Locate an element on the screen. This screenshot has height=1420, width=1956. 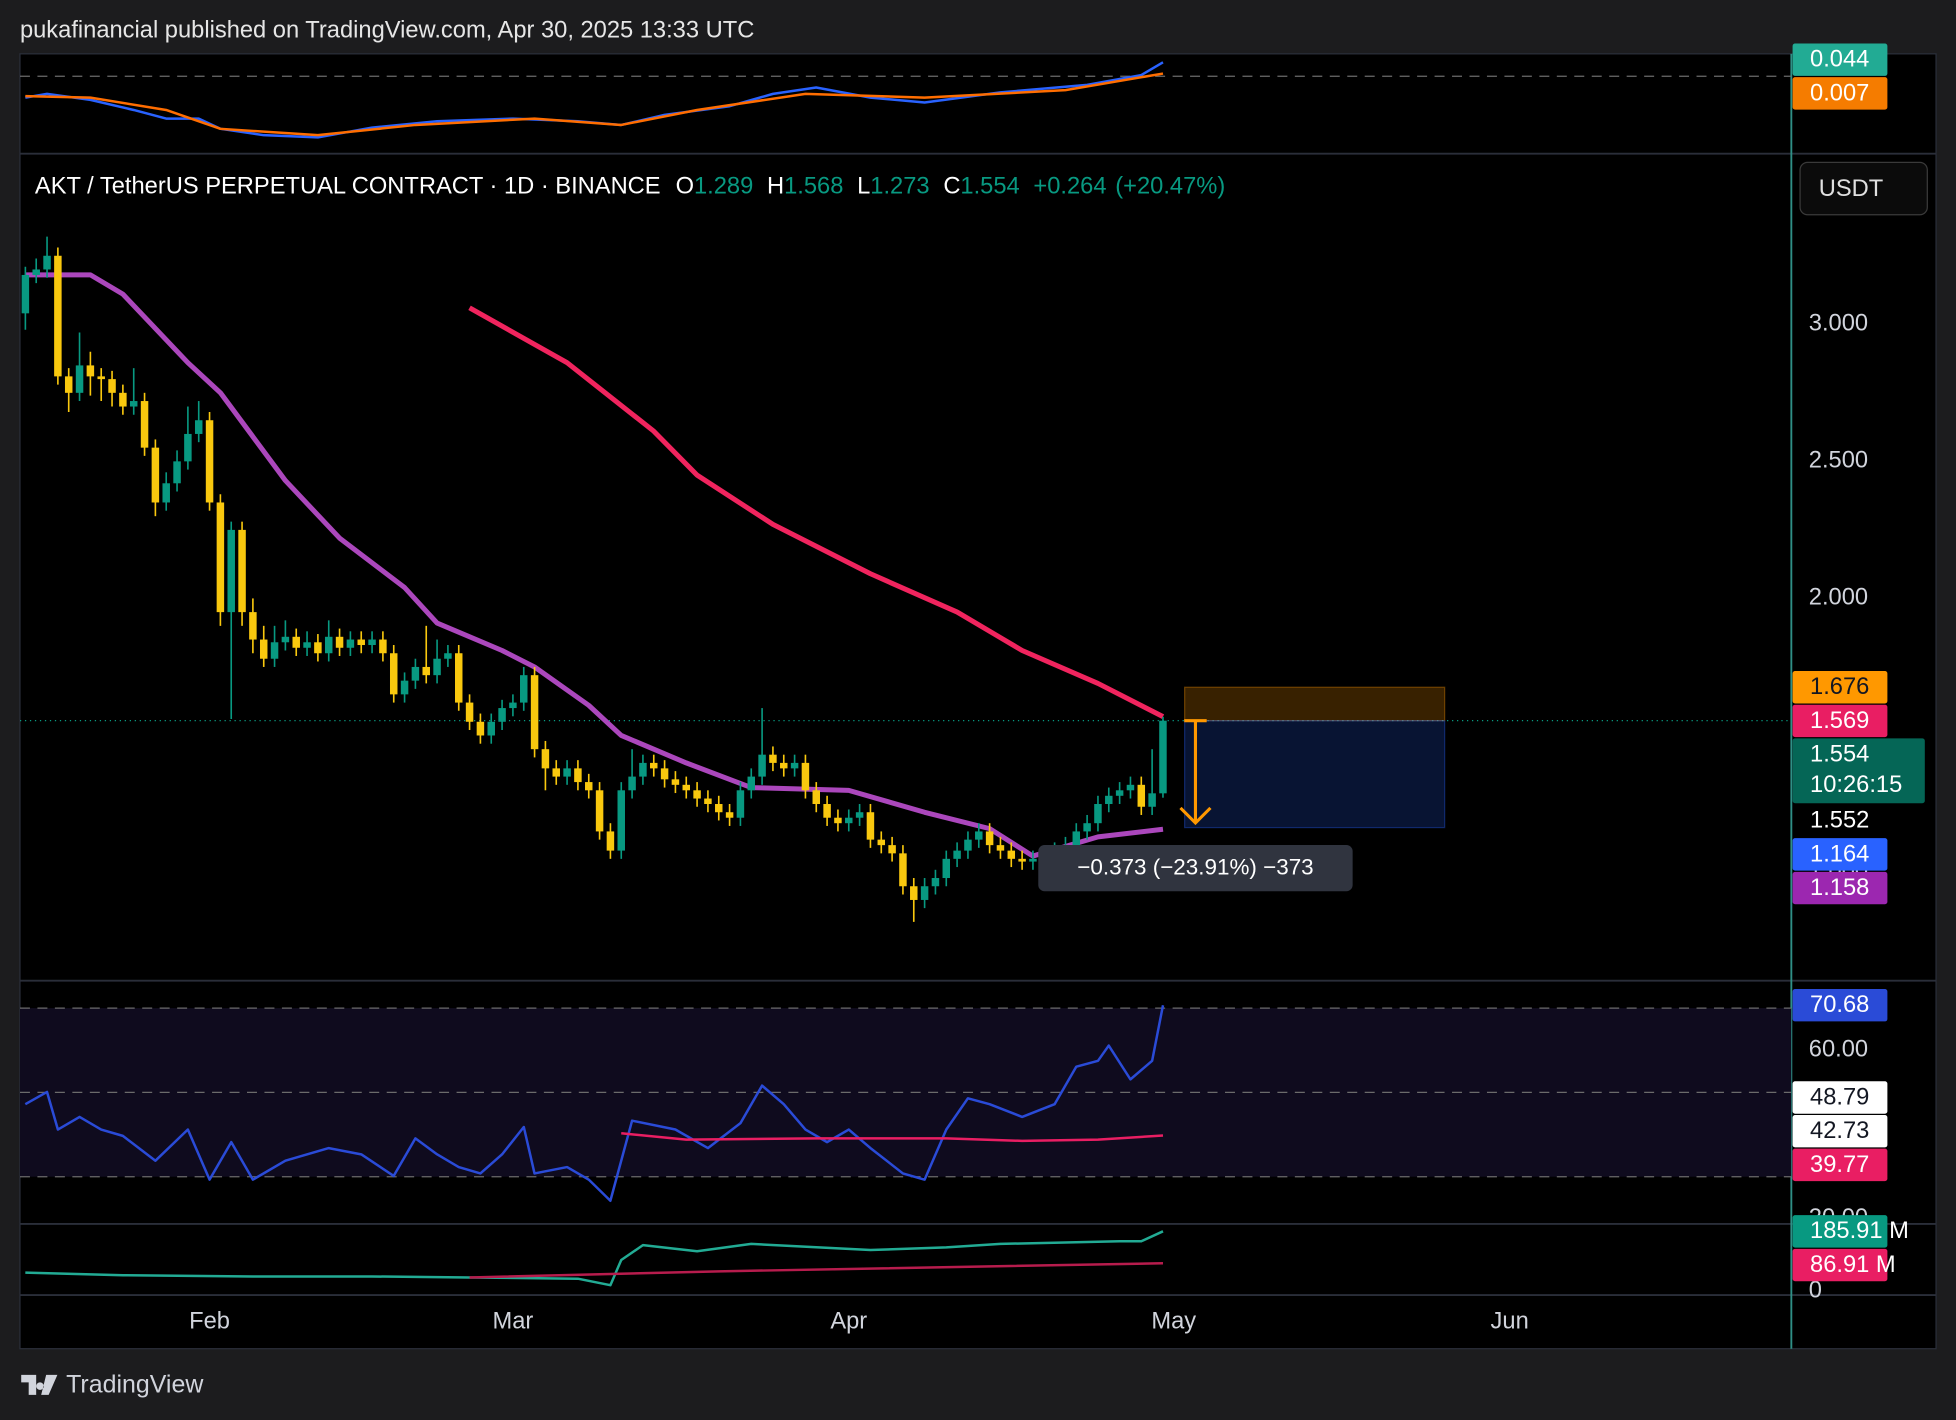
currency-button-box is located at coordinates (1863, 188).